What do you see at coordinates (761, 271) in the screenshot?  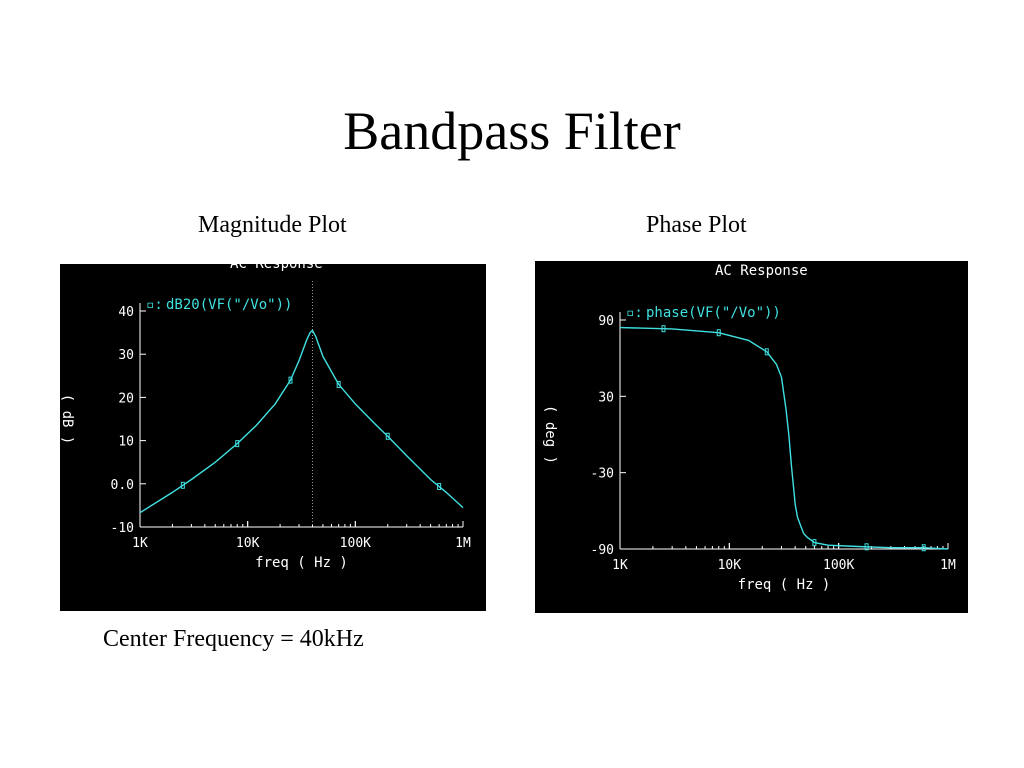 I see `phase-chart-header: AC Response` at bounding box center [761, 271].